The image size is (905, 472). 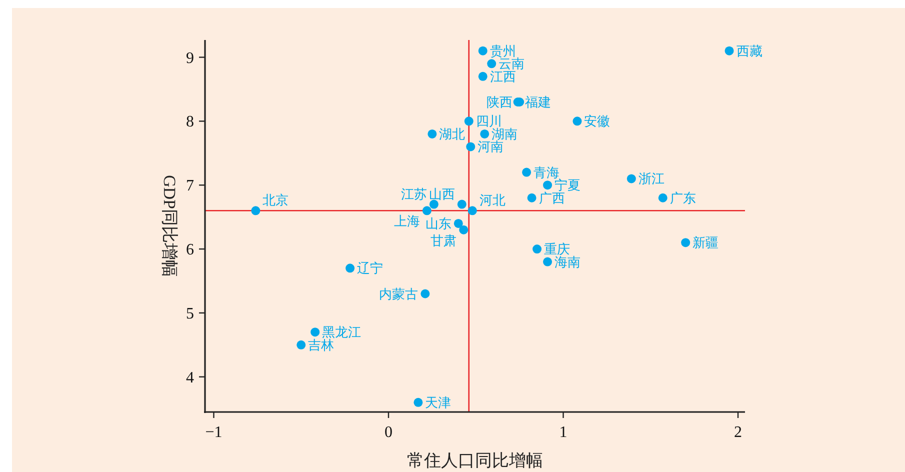 What do you see at coordinates (511, 64) in the screenshot?
I see `annotation: 云南` at bounding box center [511, 64].